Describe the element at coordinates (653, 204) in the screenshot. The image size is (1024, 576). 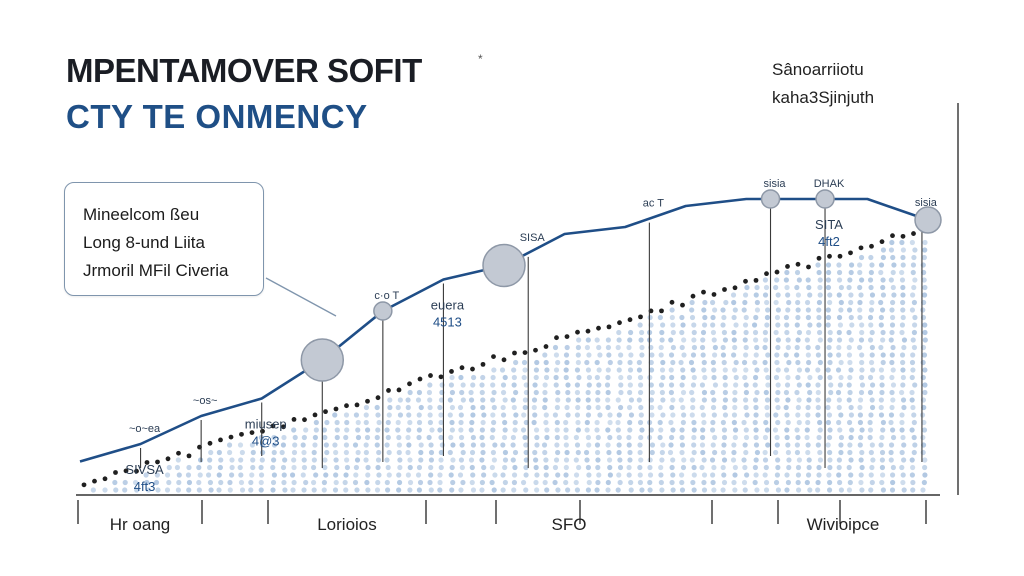
I see `annotation-8-line-1: ac T` at that location.